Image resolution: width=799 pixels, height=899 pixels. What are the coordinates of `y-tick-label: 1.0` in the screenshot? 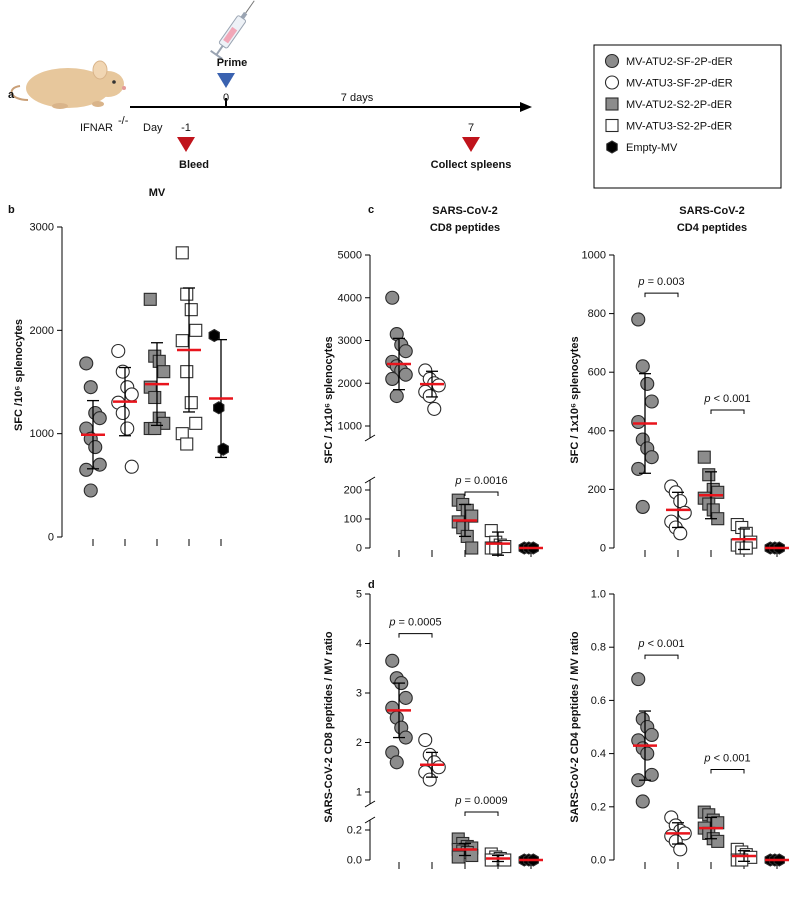 It's located at (598, 595).